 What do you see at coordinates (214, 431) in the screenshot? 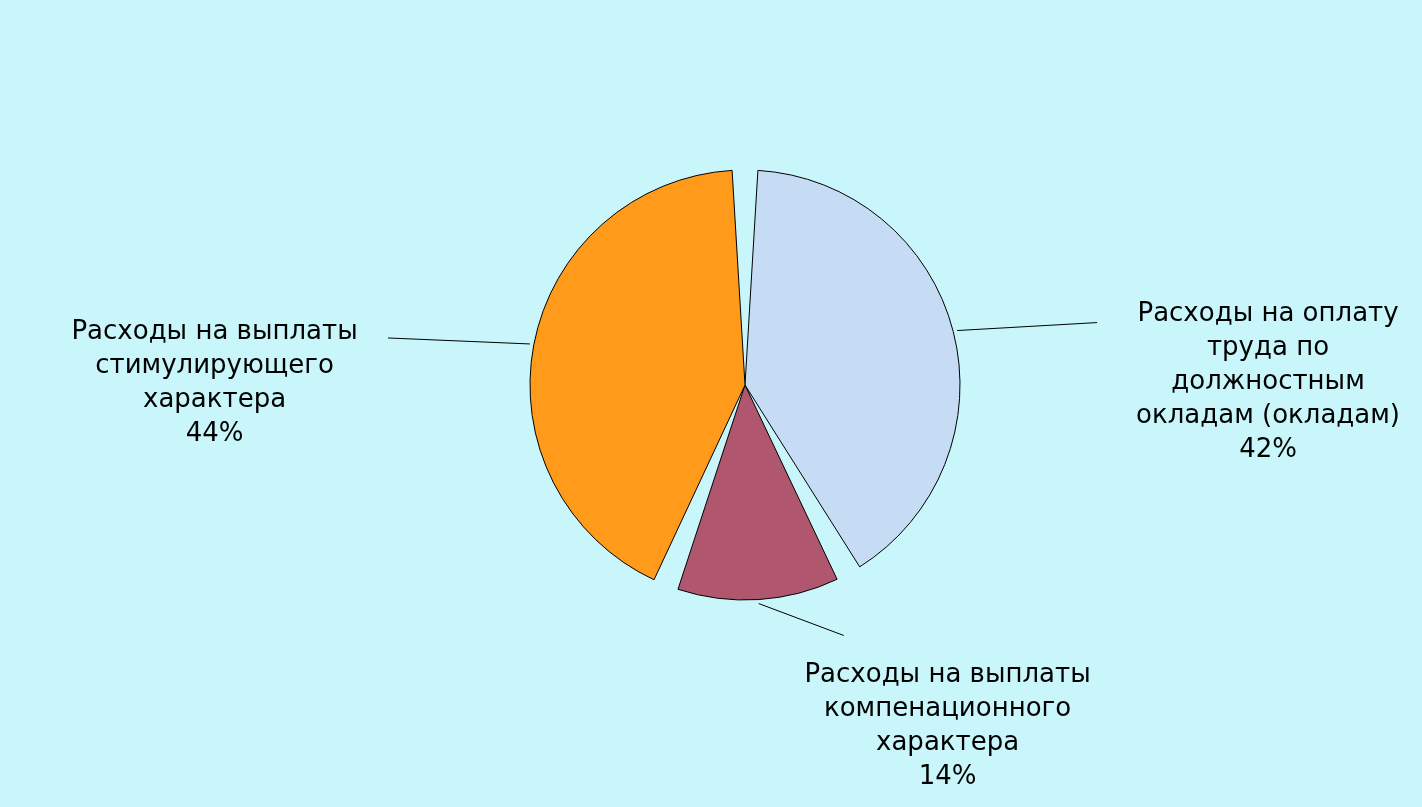
I see `data-label: 44%` at bounding box center [214, 431].